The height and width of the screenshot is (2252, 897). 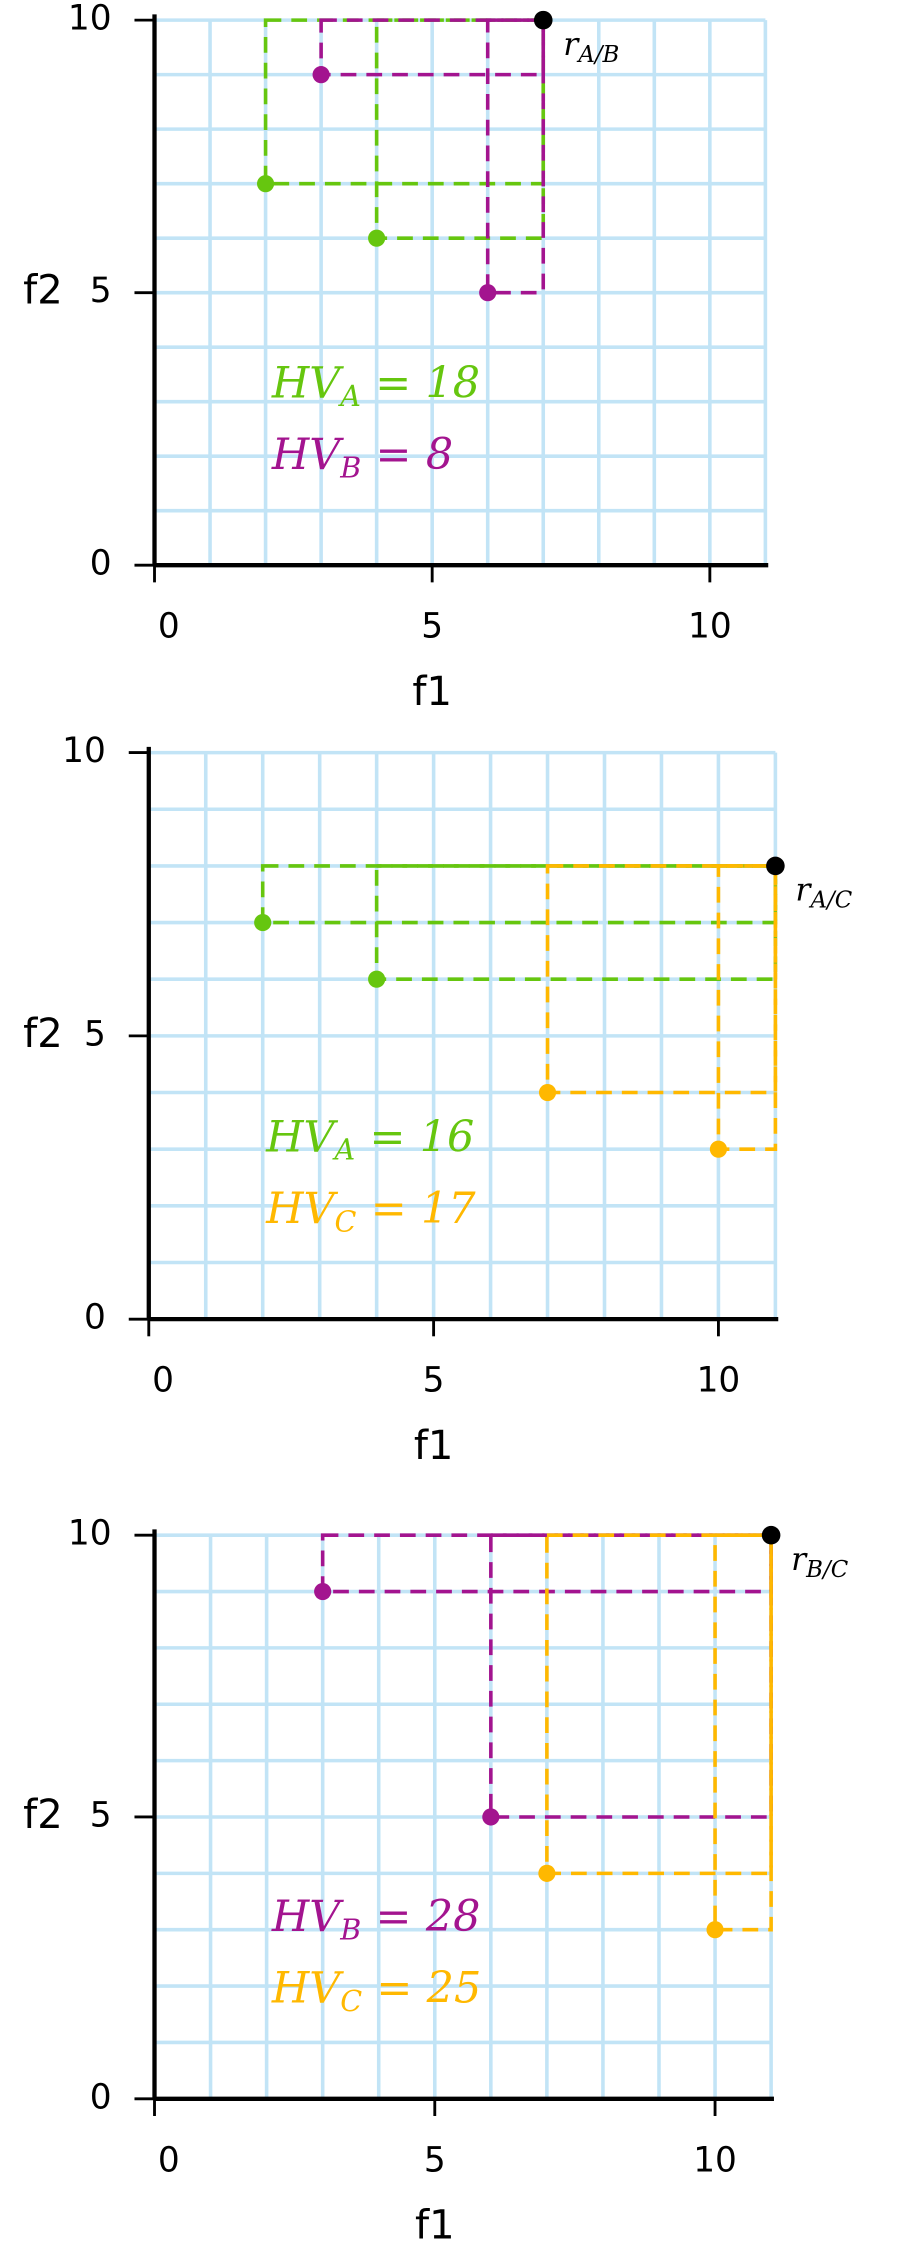 I want to click on hv-annotation: HVB = 28, so click(x=376, y=1919).